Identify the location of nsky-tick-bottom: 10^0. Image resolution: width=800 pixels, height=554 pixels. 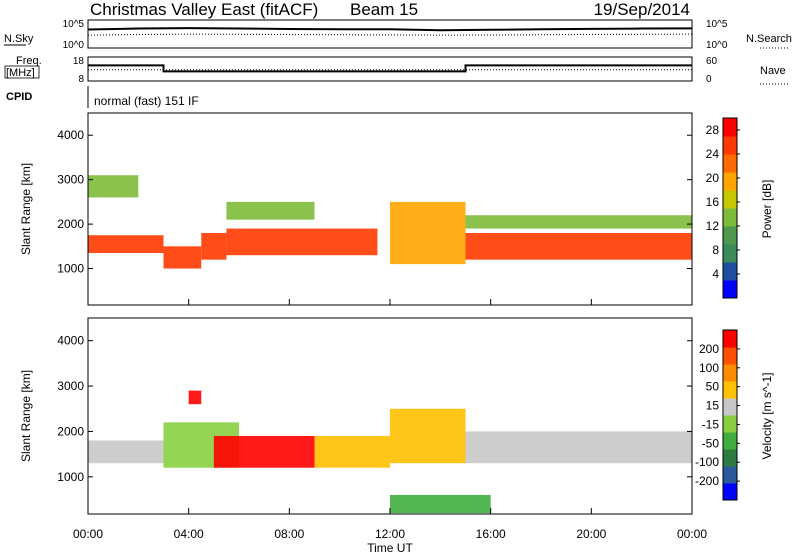
(74, 45).